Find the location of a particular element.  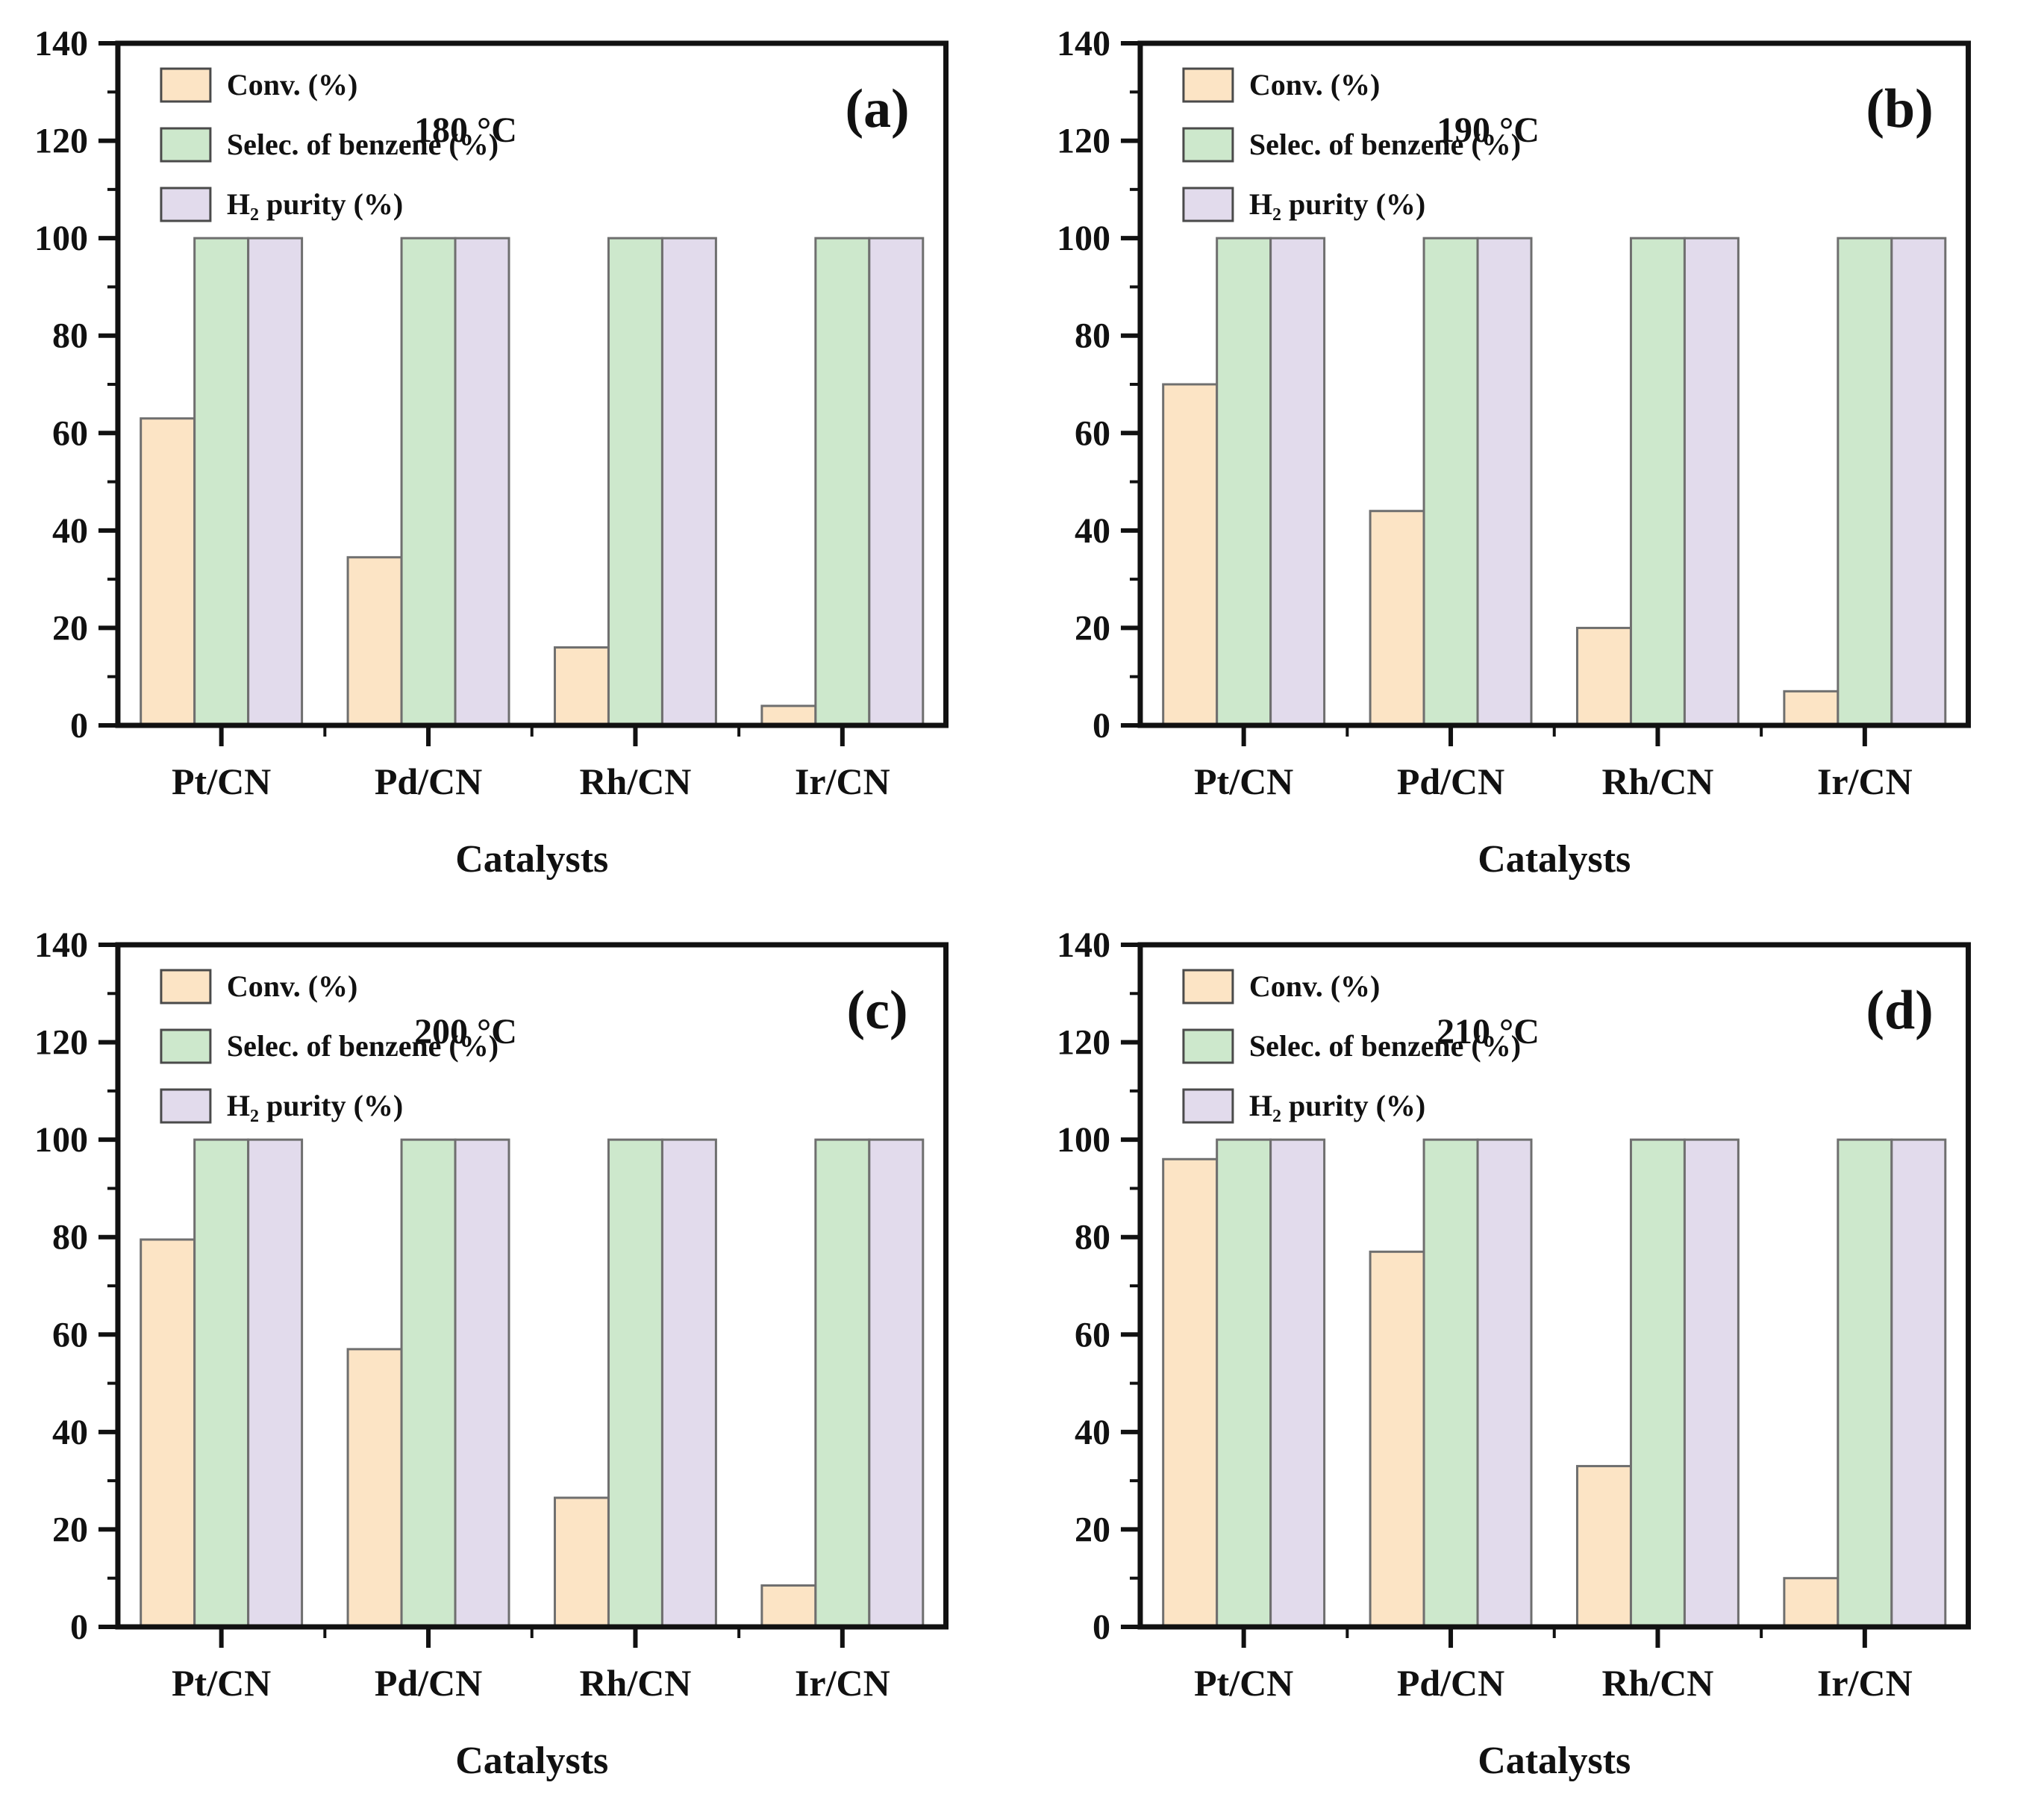

temperature-annotation: 200 °C is located at coordinates (466, 1032).